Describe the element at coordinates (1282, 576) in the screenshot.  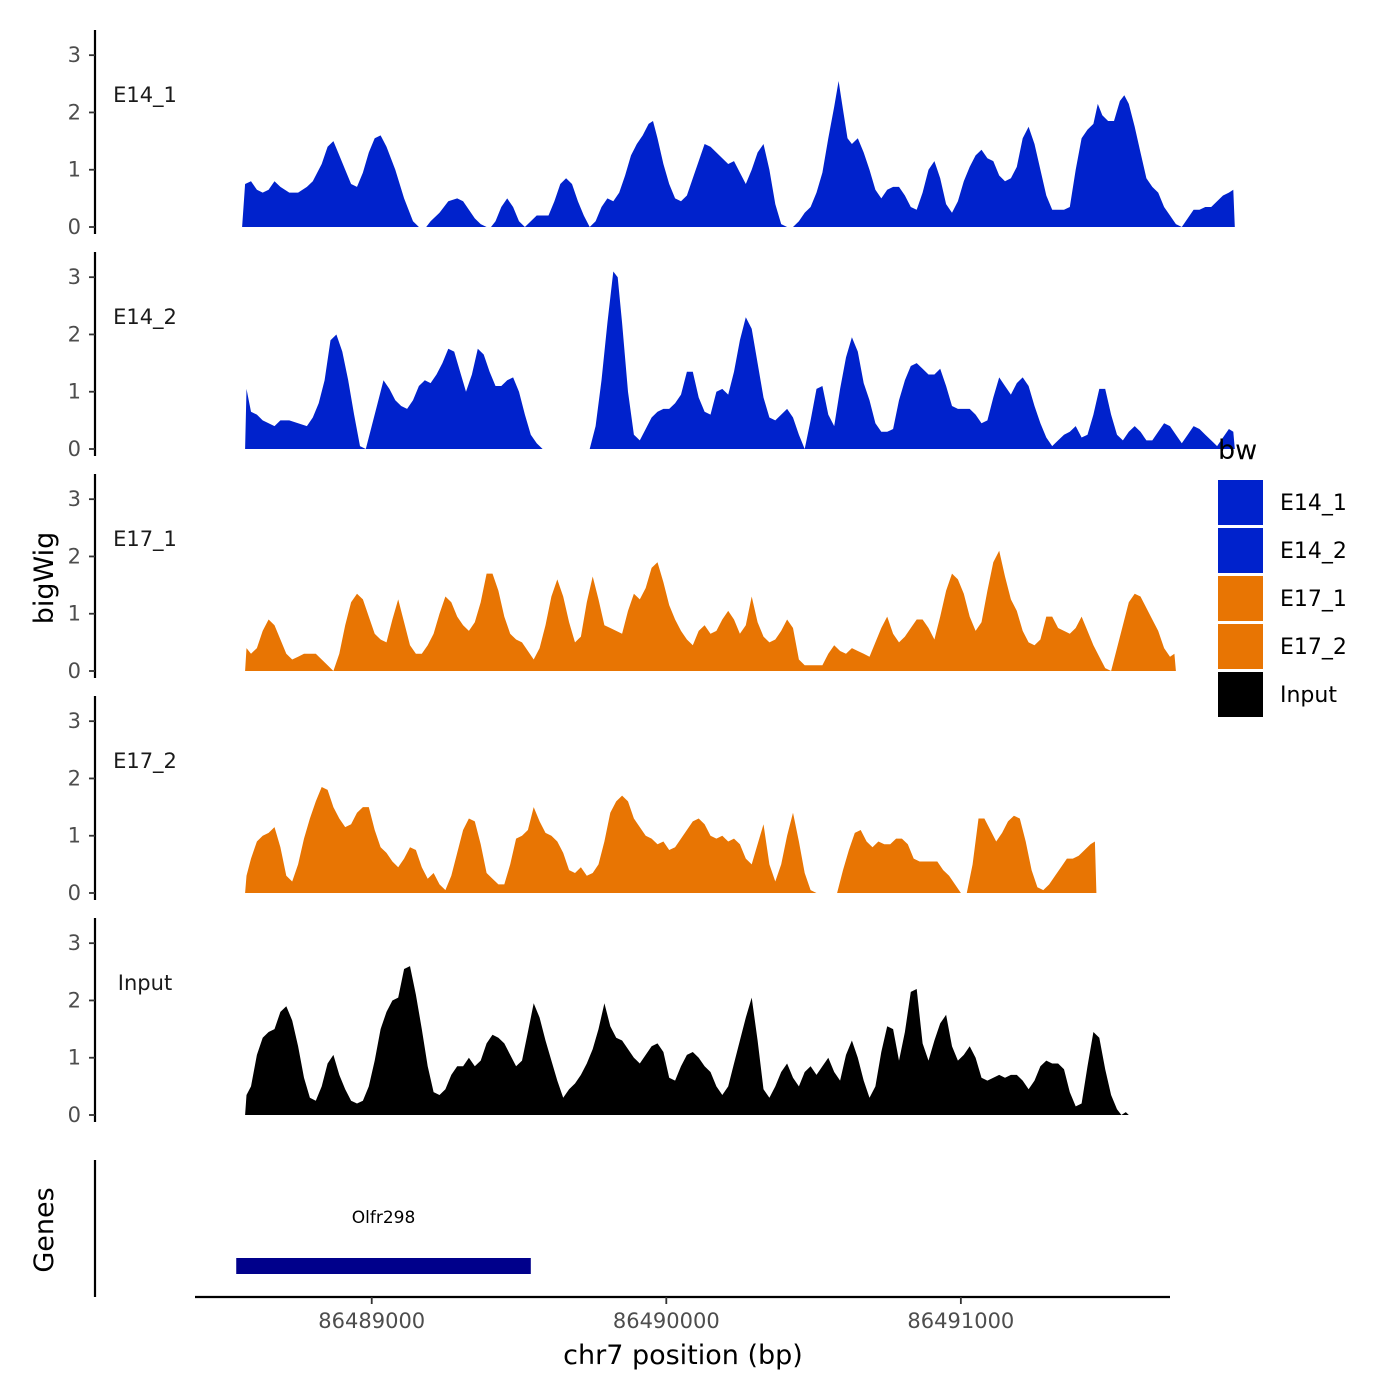
I see `legend: bw E14_1 E14_2 E17_1 E17_2 Input` at that location.